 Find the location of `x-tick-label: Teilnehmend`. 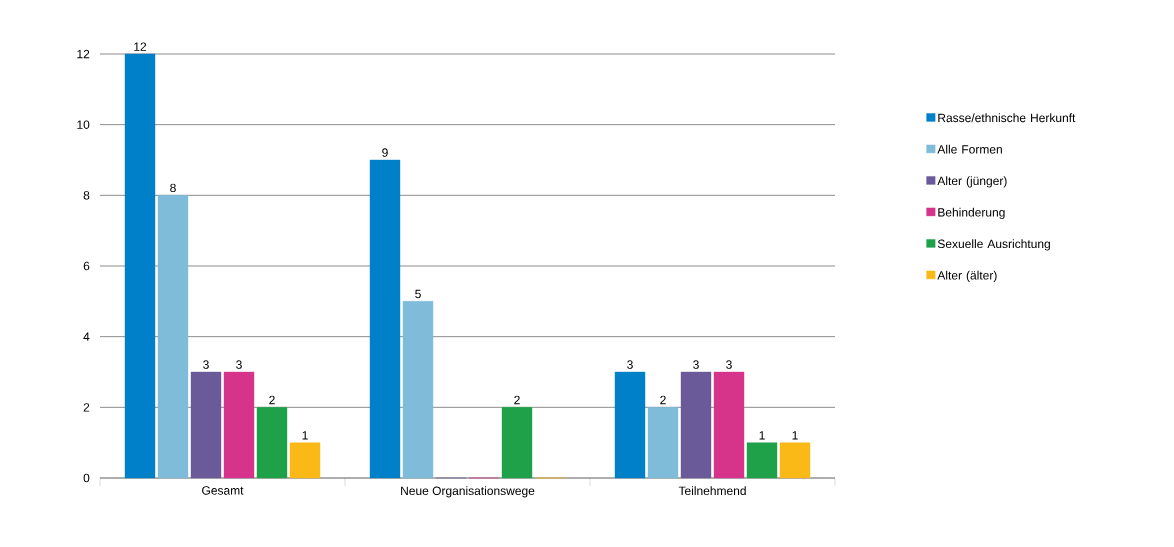

x-tick-label: Teilnehmend is located at coordinates (712, 490).